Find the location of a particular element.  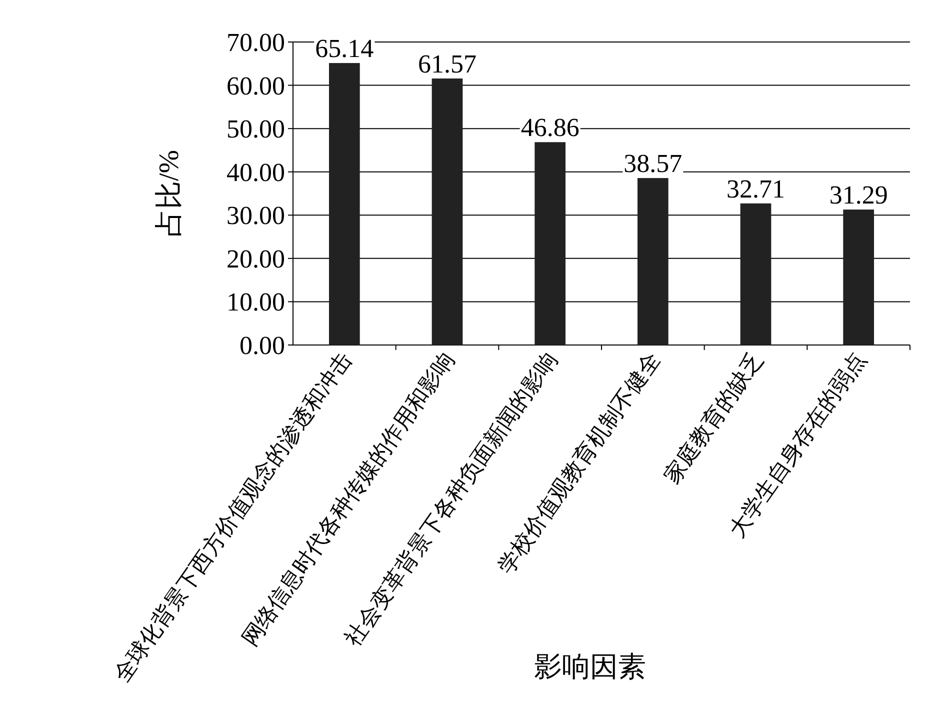

data-label: 38.57 is located at coordinates (653, 163).